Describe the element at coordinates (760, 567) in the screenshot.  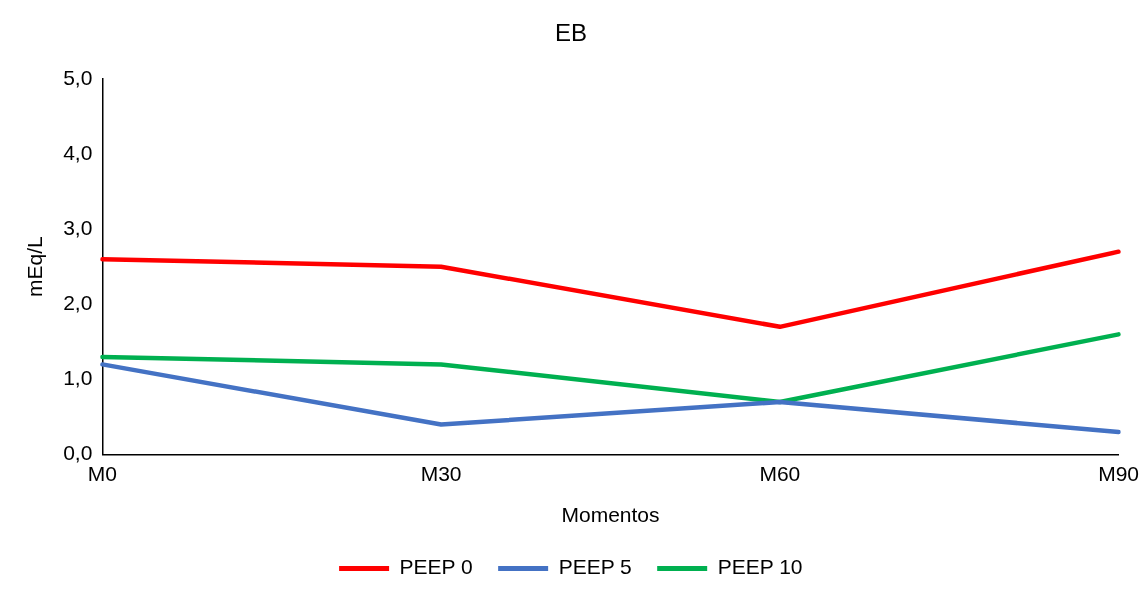
I see `legend-label: PEEP 10` at that location.